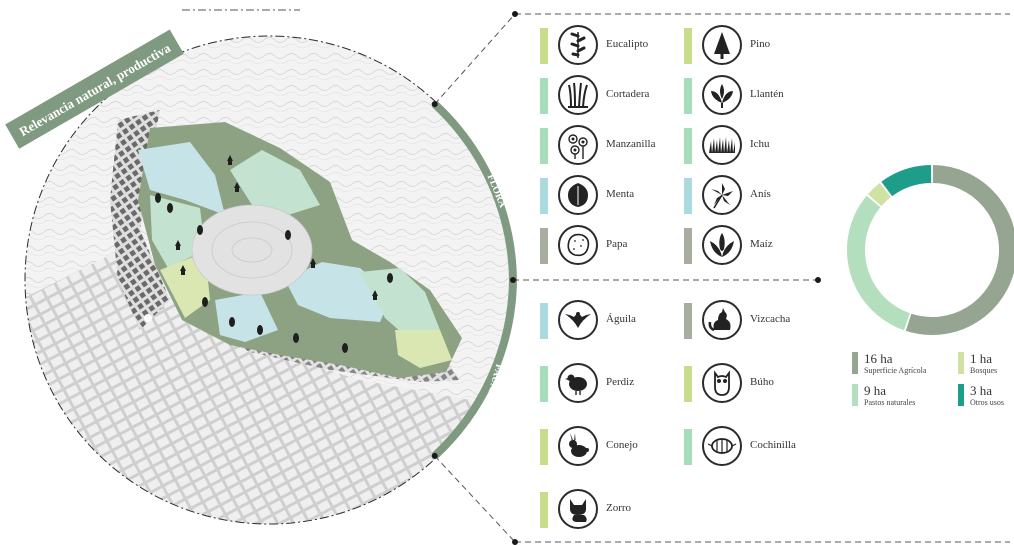 The width and height of the screenshot is (1014, 546). Describe the element at coordinates (879, 194) in the screenshot. I see `donut-slice-bosques` at that location.